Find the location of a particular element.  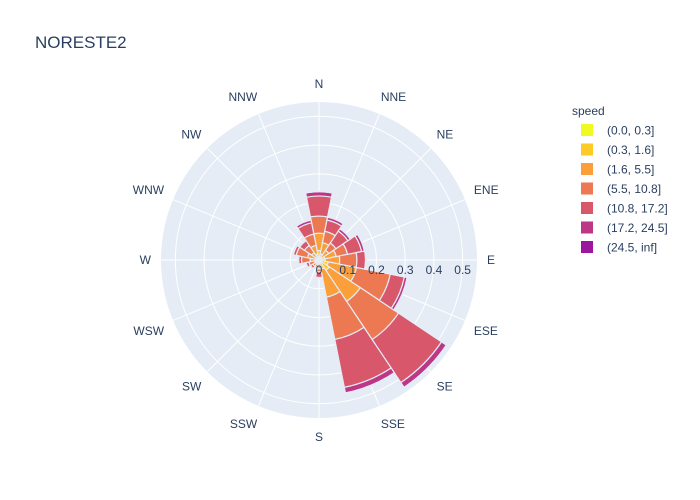

direction-label-nw: NW is located at coordinates (191, 134).